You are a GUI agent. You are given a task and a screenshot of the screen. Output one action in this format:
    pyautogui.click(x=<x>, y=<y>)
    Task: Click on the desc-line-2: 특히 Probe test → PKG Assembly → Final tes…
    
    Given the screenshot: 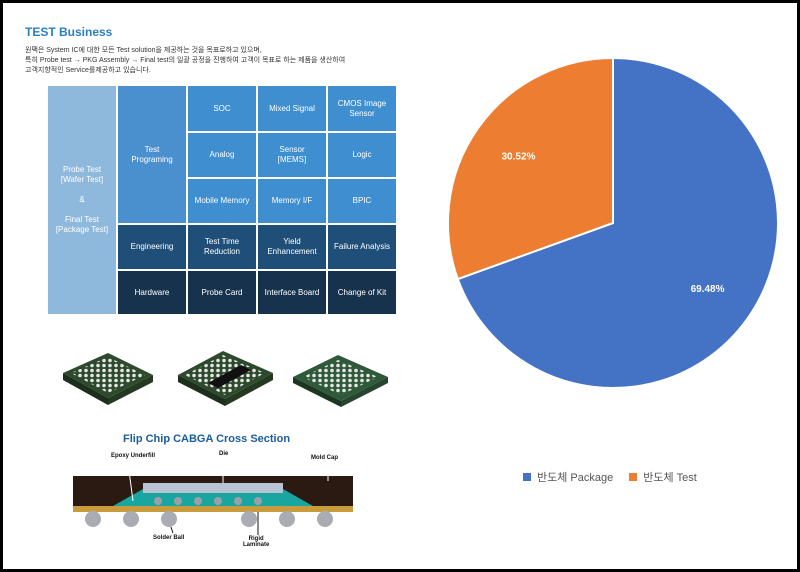 What is the action you would take?
    pyautogui.click(x=185, y=60)
    